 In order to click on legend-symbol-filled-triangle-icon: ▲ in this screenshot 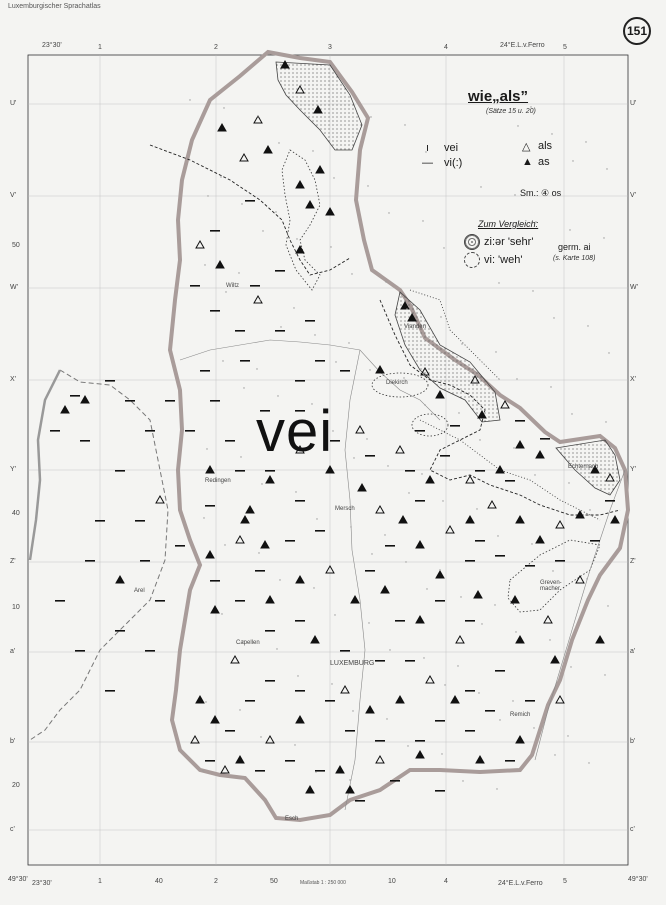, I will do `click(527, 162)`.